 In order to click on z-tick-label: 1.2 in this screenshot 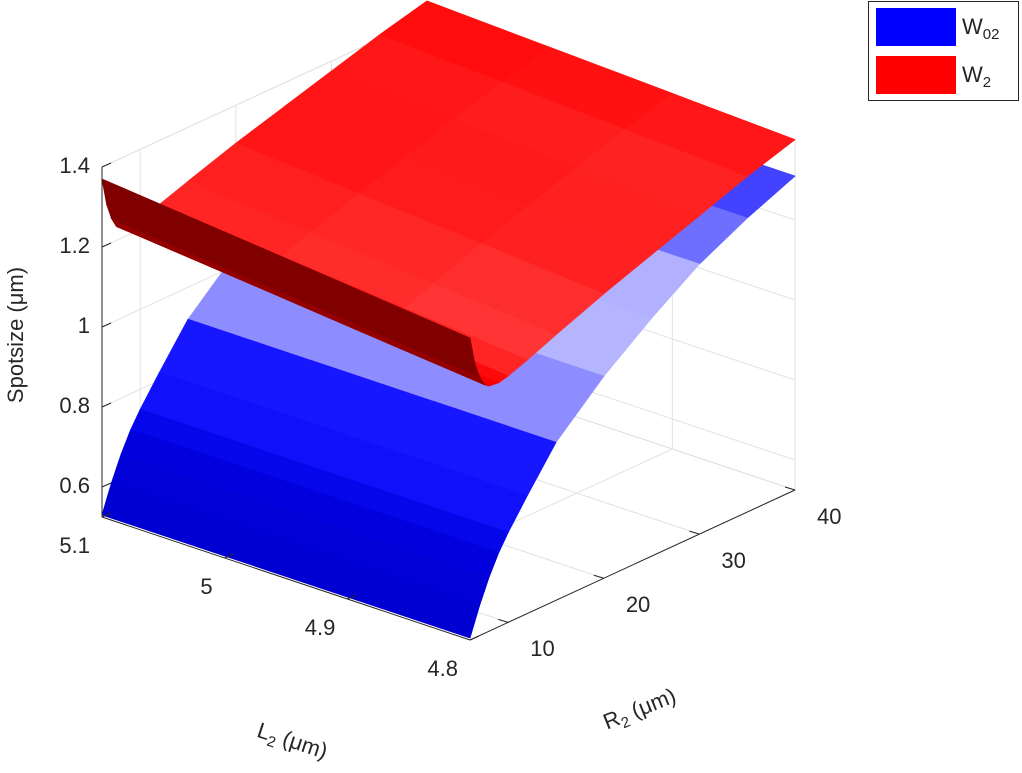, I will do `click(74, 245)`.